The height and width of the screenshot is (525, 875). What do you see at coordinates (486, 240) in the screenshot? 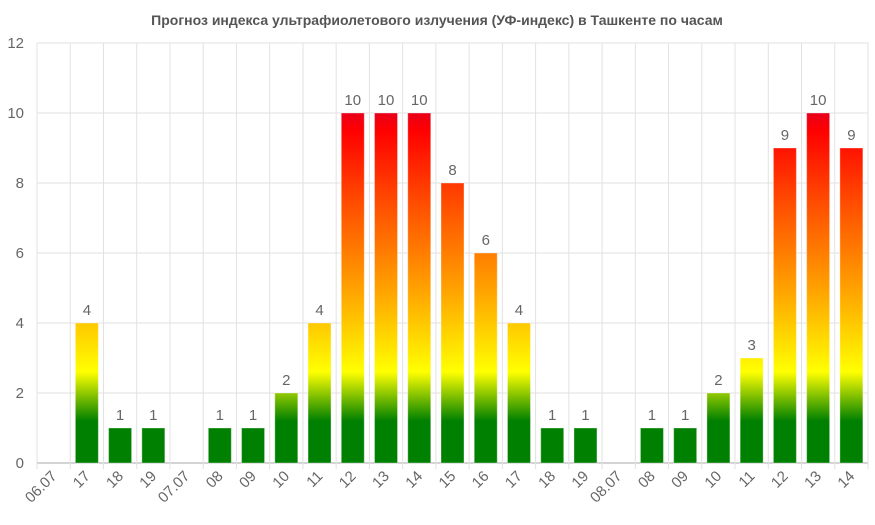
I see `data-label: 6` at bounding box center [486, 240].